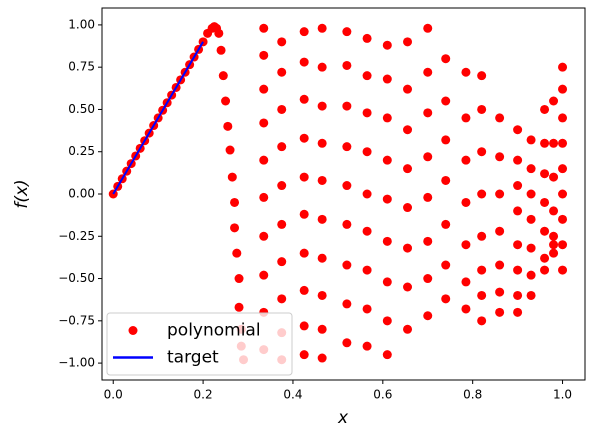  I want to click on x-axis-label: x, so click(343, 418).